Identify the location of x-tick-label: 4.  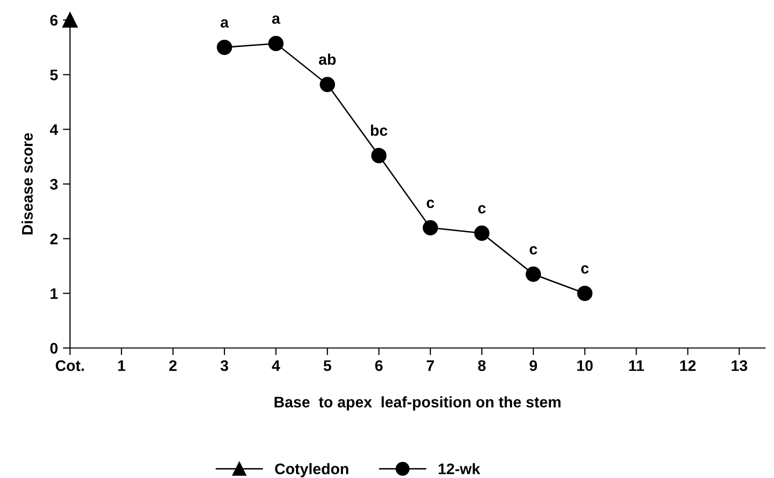
(276, 365).